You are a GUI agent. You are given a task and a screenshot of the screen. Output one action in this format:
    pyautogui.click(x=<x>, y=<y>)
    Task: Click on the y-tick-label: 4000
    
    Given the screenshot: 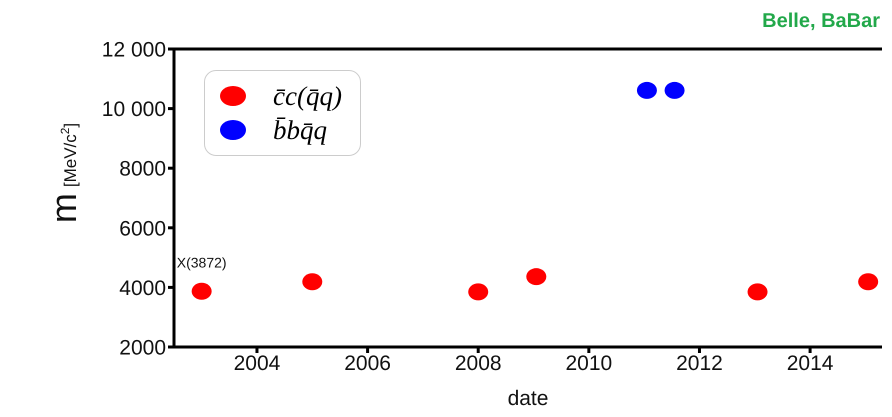 What is the action you would take?
    pyautogui.click(x=142, y=288)
    